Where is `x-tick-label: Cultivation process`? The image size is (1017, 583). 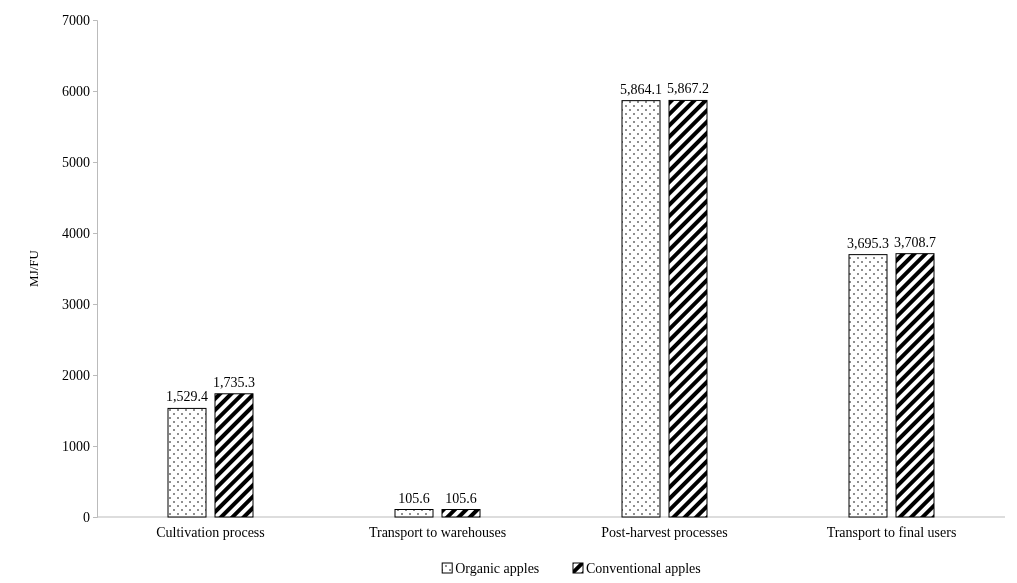 x-tick-label: Cultivation process is located at coordinates (210, 532).